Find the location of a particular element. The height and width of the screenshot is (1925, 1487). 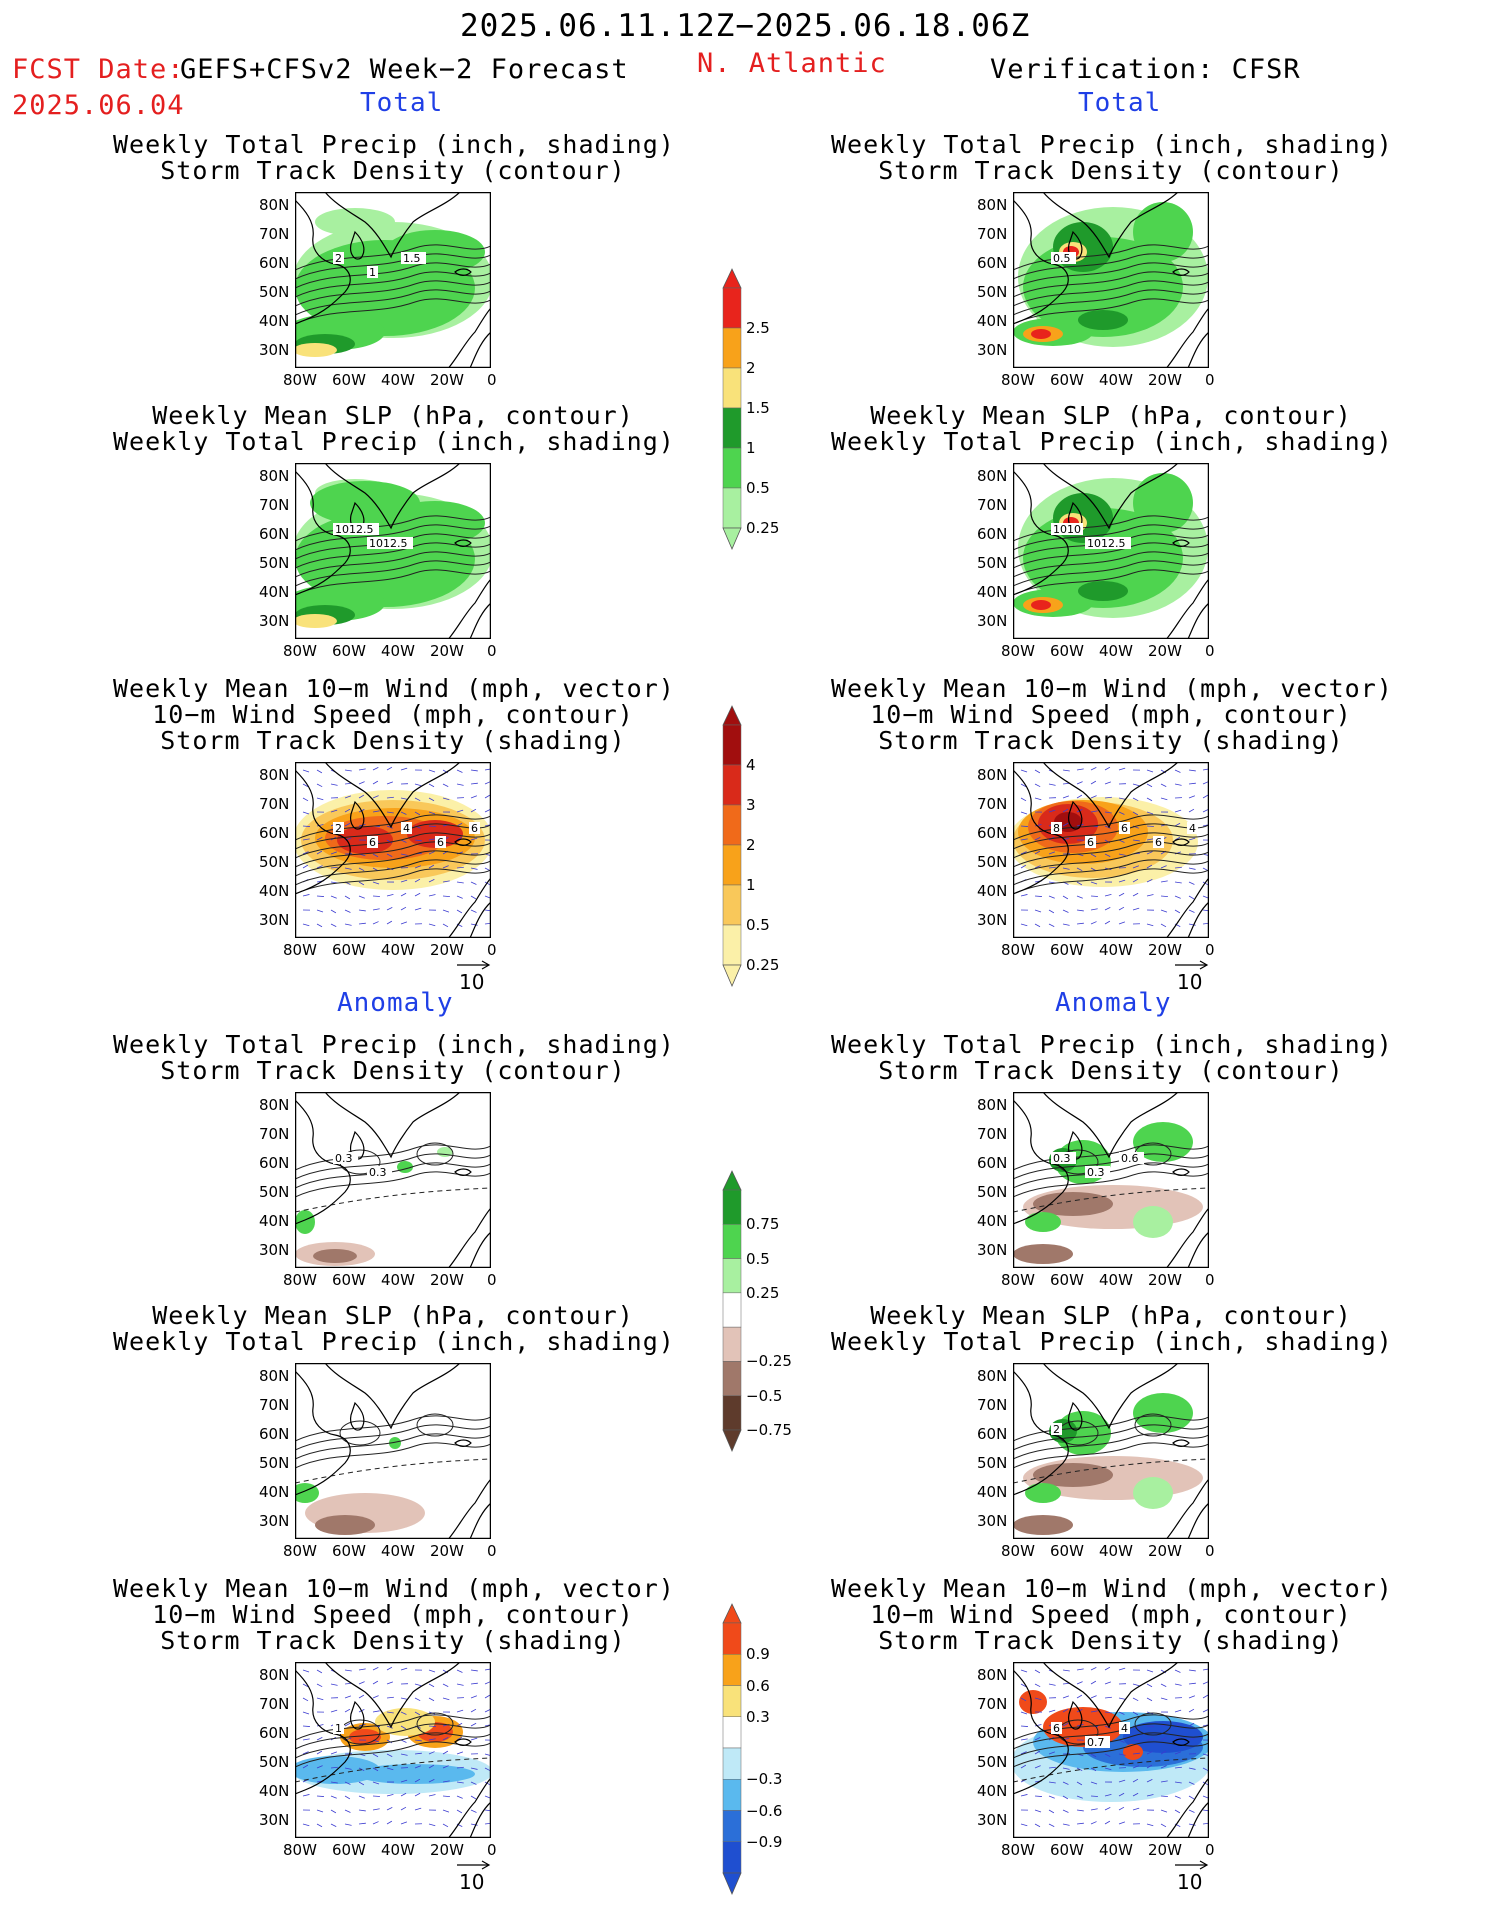

panel-title-line: Storm Track Density (shading) is located at coordinates (393, 1640).